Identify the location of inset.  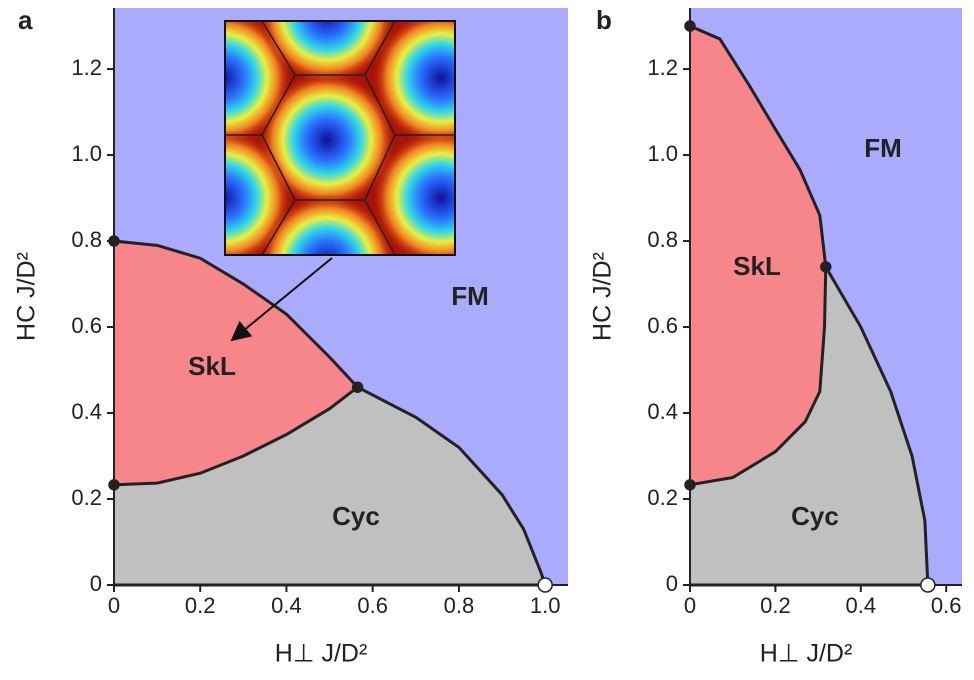
(340, 138).